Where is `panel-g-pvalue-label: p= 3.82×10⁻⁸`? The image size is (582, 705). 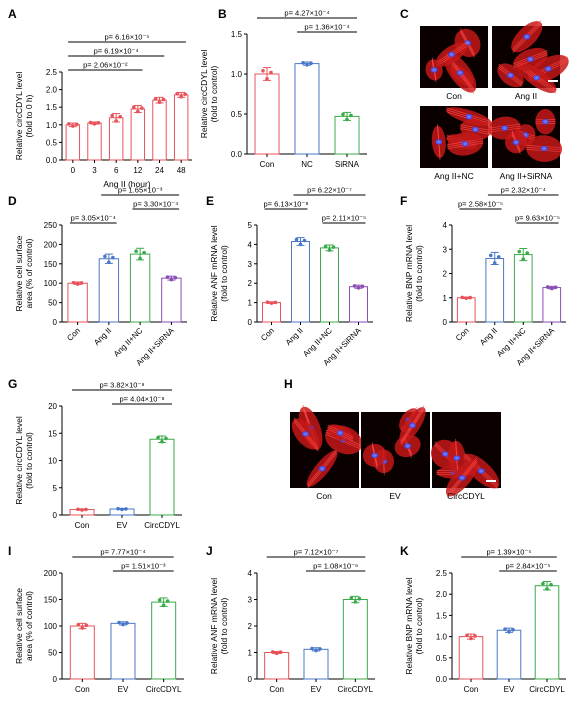 panel-g-pvalue-label: p= 3.82×10⁻⁸ is located at coordinates (121, 385).